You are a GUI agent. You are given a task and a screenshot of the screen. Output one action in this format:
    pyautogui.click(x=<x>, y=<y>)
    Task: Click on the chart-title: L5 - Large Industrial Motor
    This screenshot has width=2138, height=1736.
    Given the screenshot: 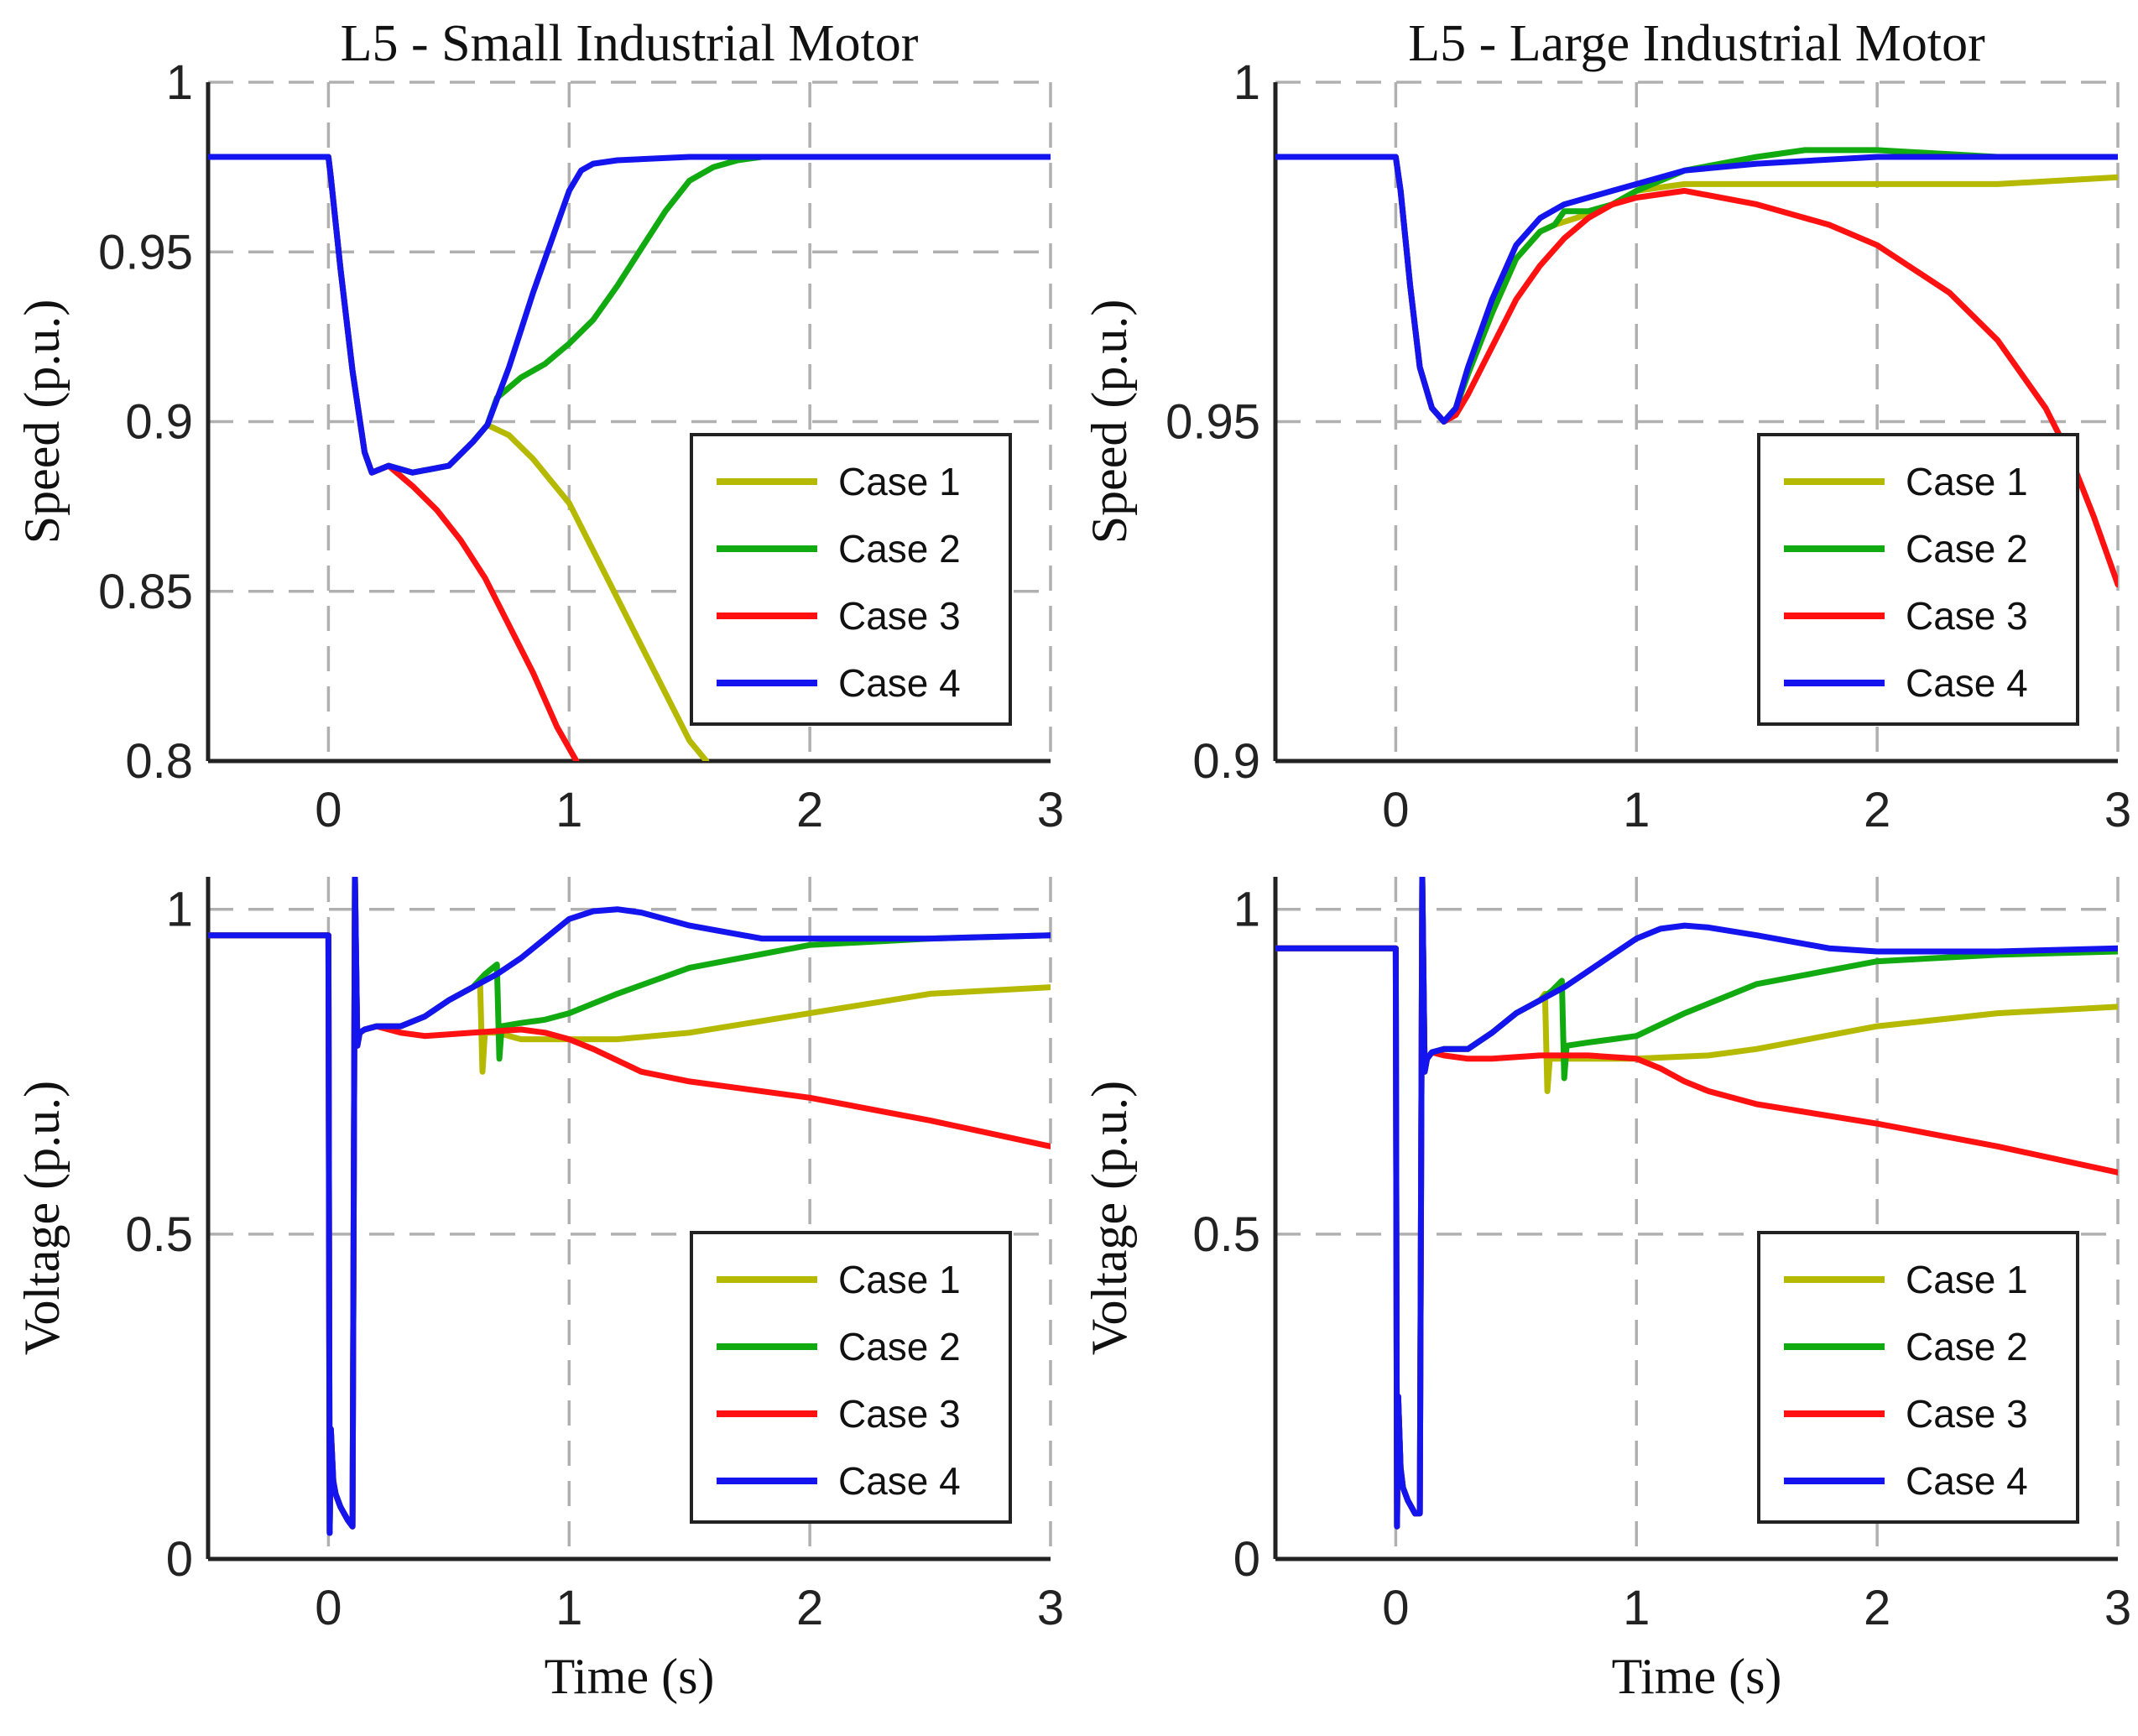 What is the action you would take?
    pyautogui.click(x=1697, y=43)
    